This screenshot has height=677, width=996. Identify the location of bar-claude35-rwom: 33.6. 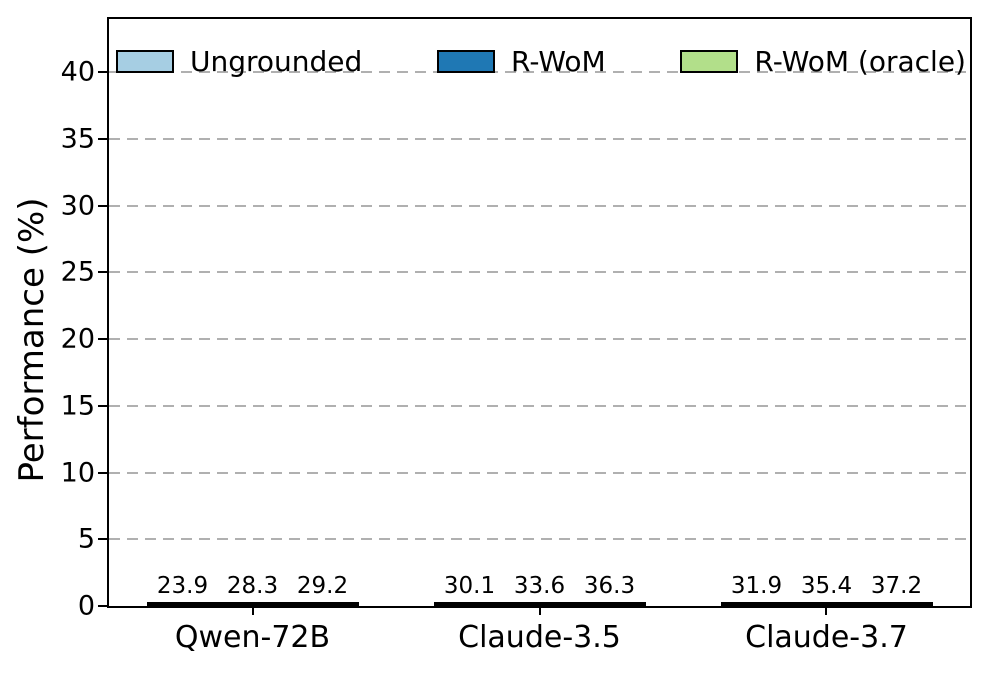
(539, 589).